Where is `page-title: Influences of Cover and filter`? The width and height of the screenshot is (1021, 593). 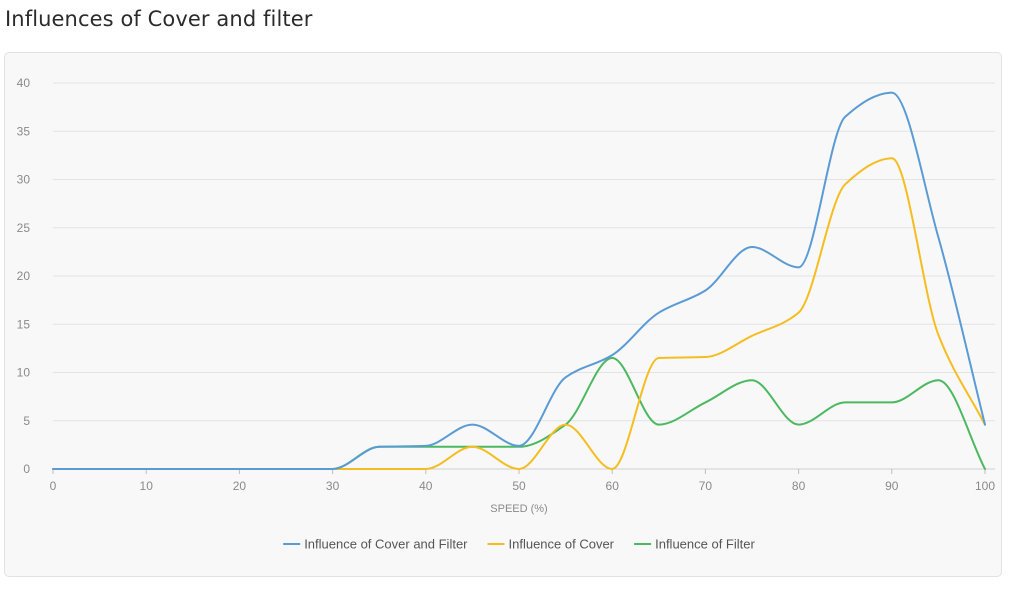 page-title: Influences of Cover and filter is located at coordinates (159, 19).